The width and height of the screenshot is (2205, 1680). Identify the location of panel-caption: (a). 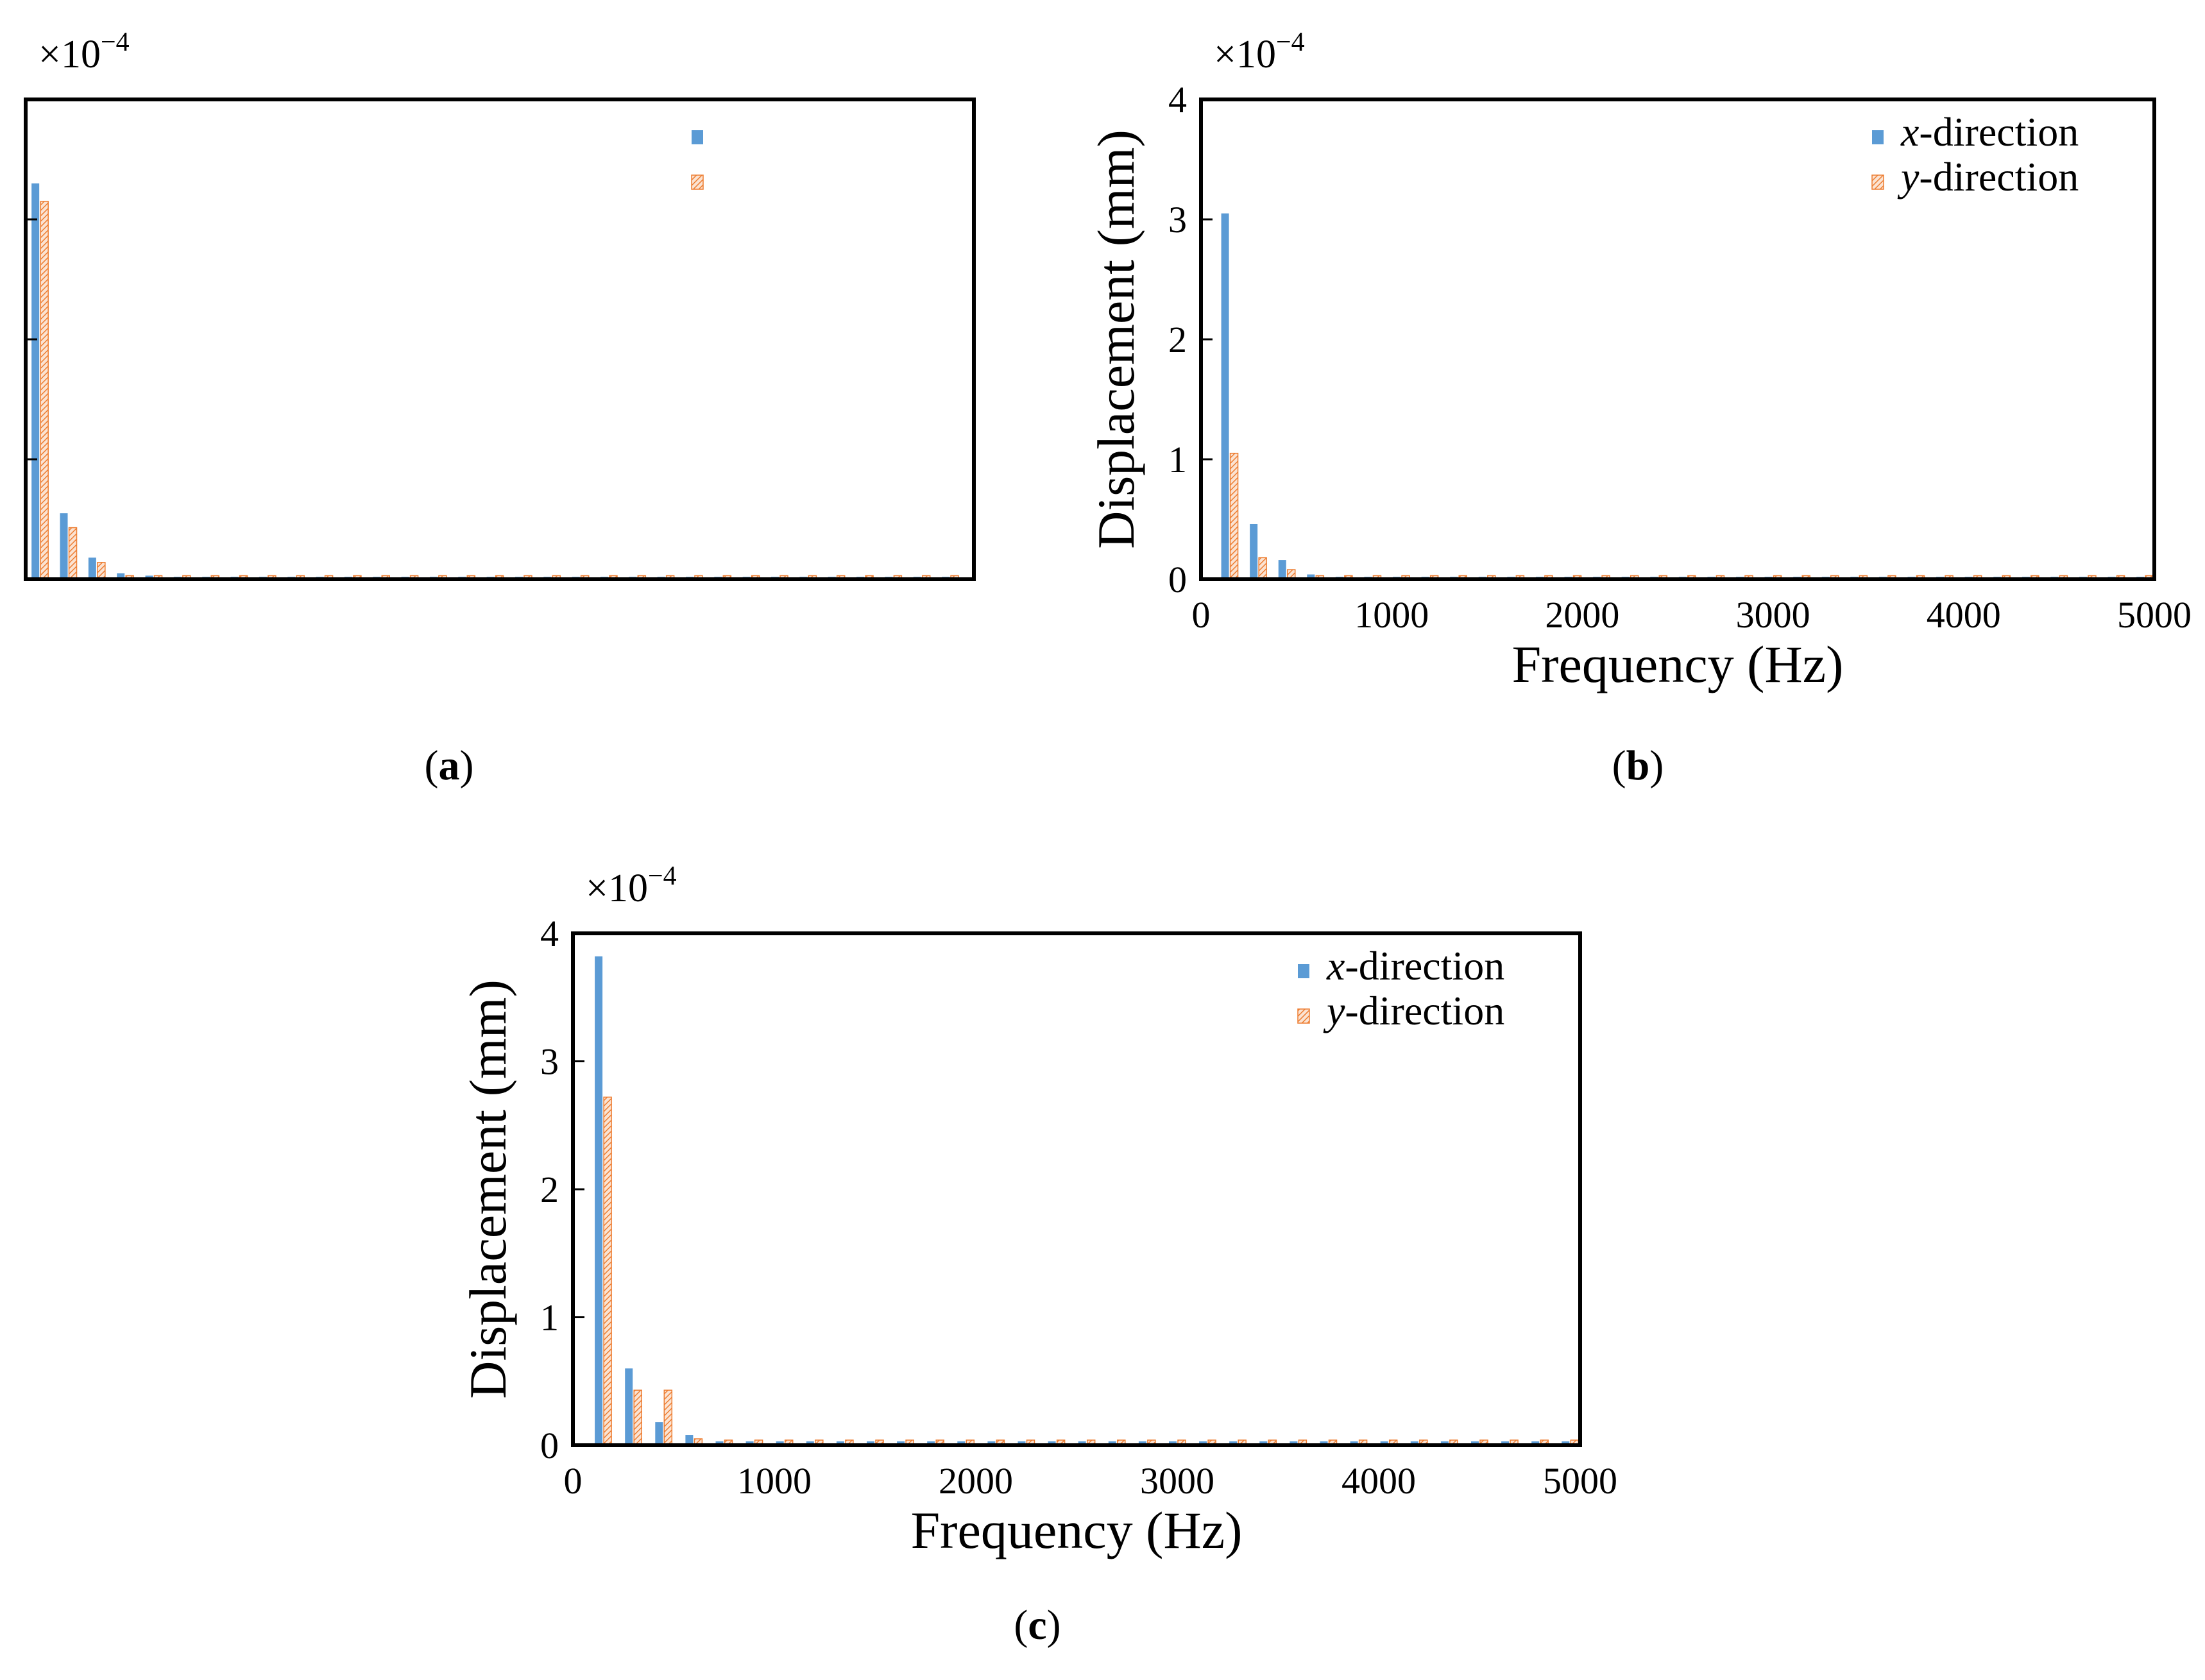
(449, 766).